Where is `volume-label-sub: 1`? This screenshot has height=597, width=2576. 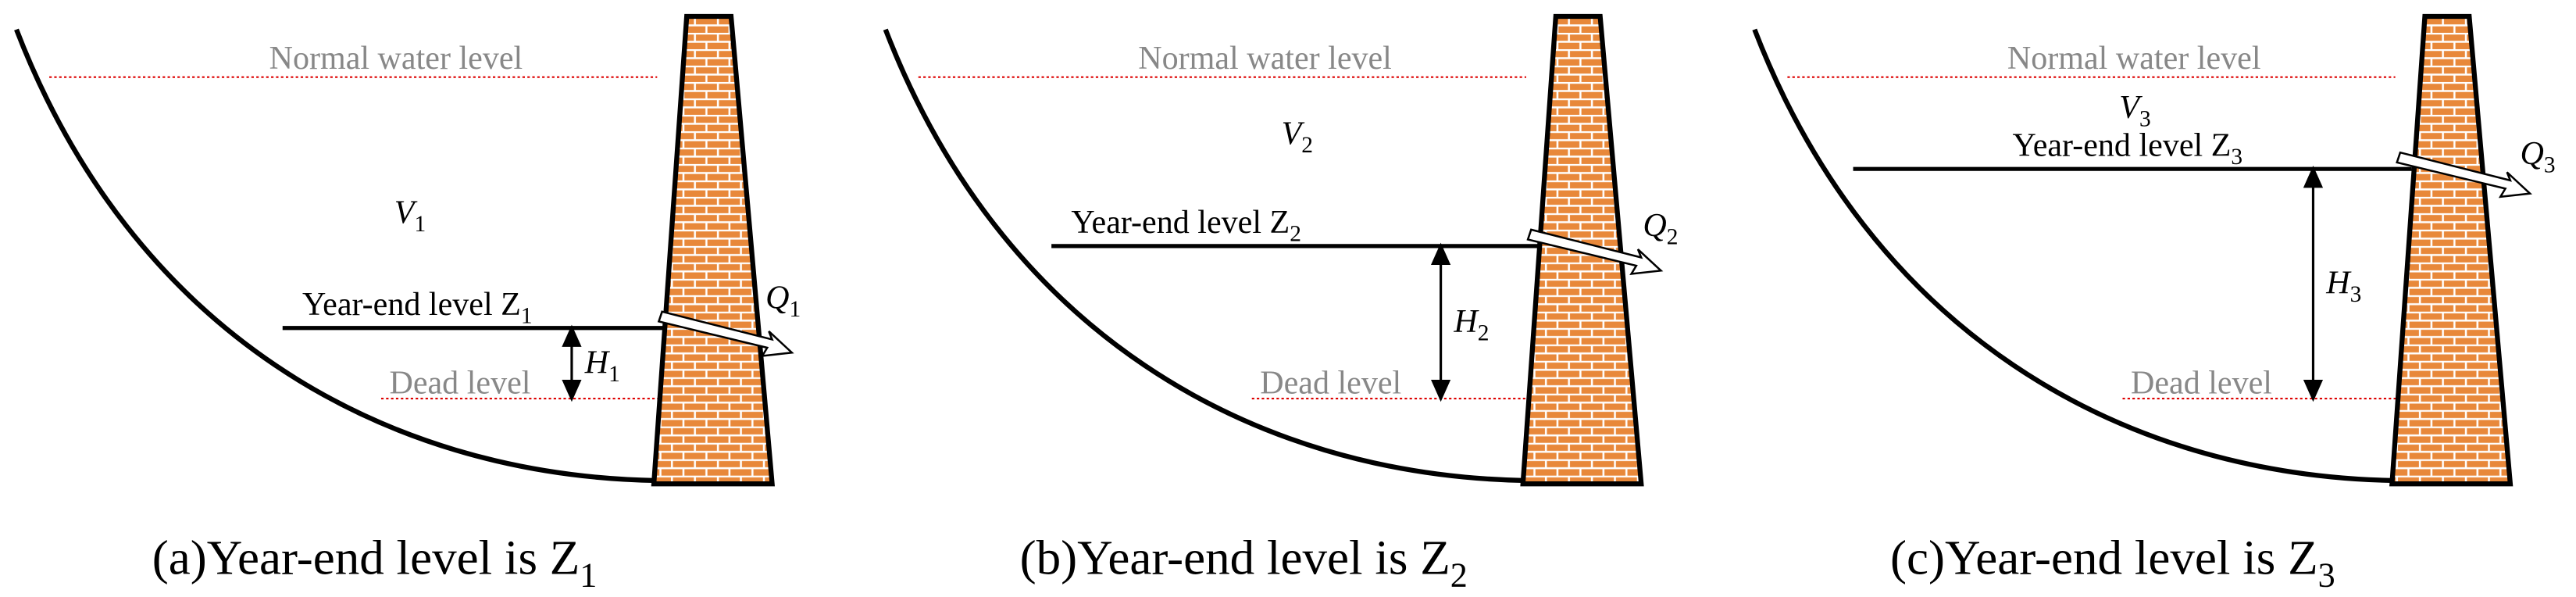
volume-label-sub: 1 is located at coordinates (420, 224).